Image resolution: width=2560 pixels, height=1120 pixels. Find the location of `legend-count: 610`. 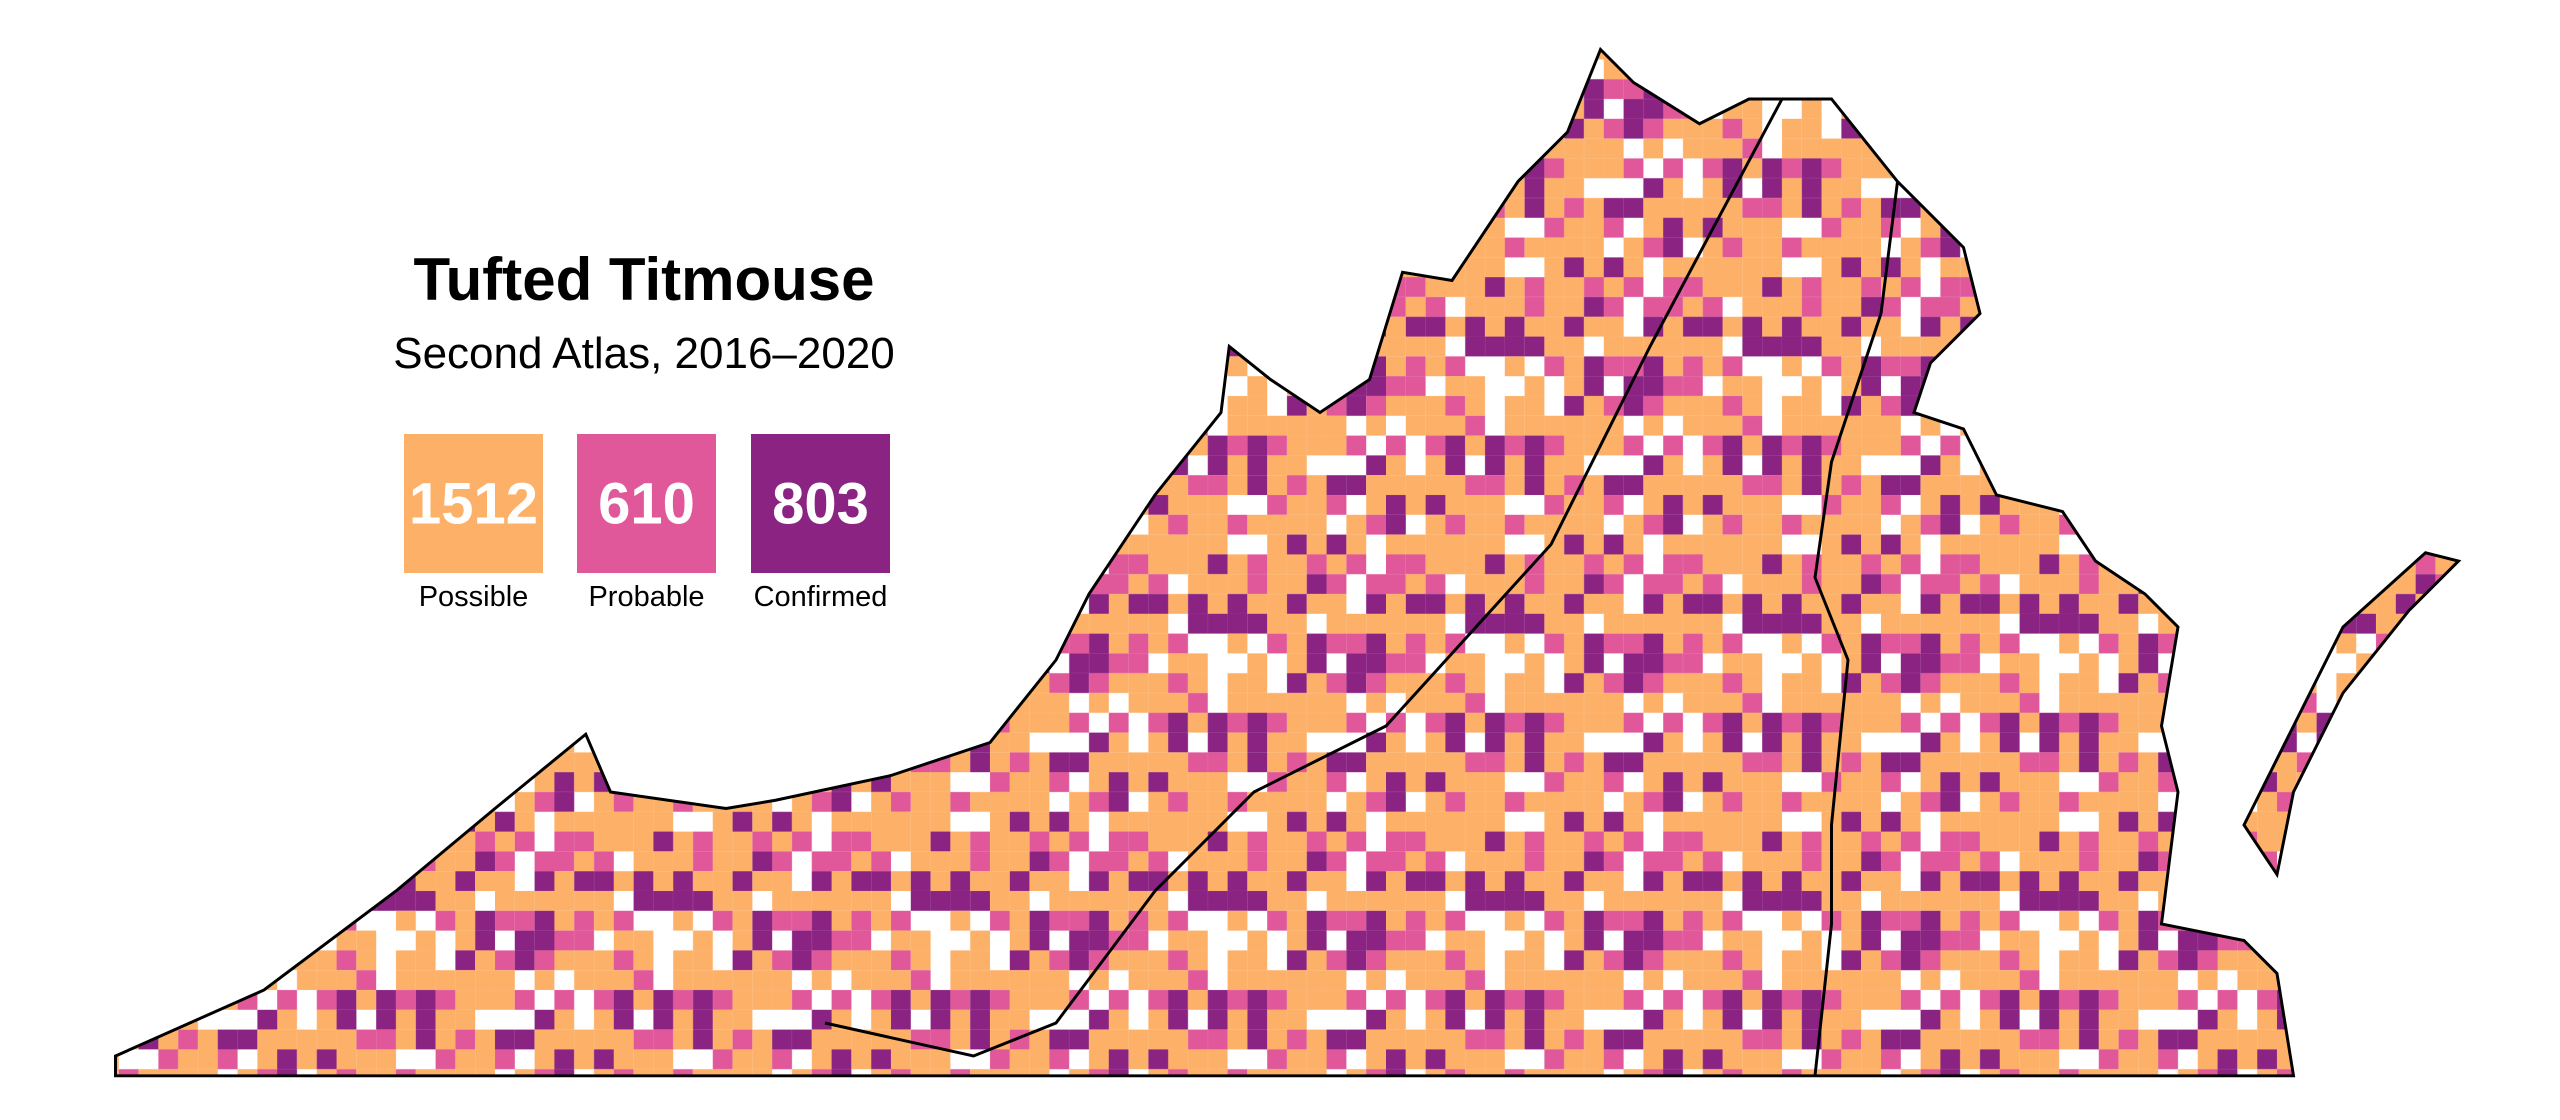

legend-count: 610 is located at coordinates (646, 504).